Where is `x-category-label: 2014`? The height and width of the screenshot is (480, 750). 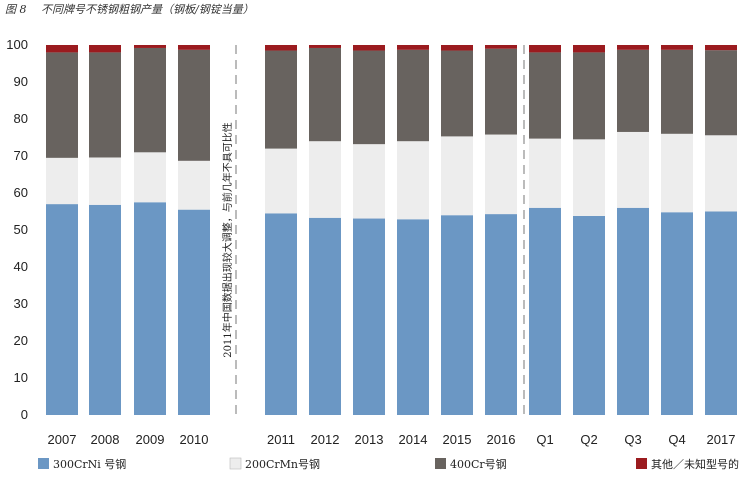
x-category-label: 2014 is located at coordinates (413, 439).